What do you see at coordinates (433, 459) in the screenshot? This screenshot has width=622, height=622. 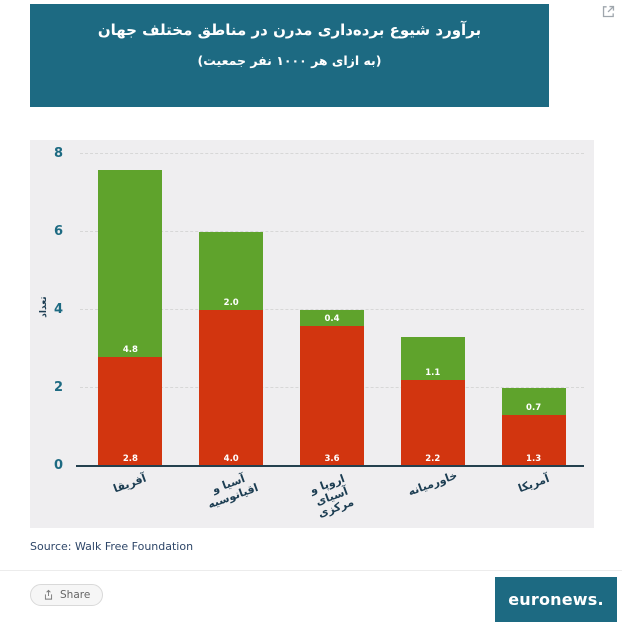 I see `bar-value-label: 2.2` at bounding box center [433, 459].